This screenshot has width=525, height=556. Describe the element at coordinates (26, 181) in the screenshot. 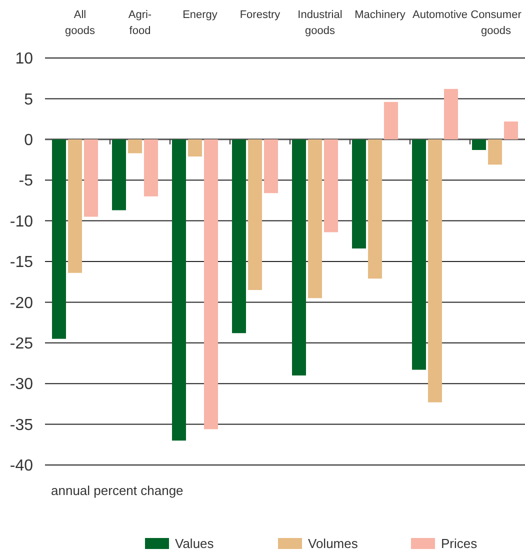

I see `y-tick-label: -5` at that location.